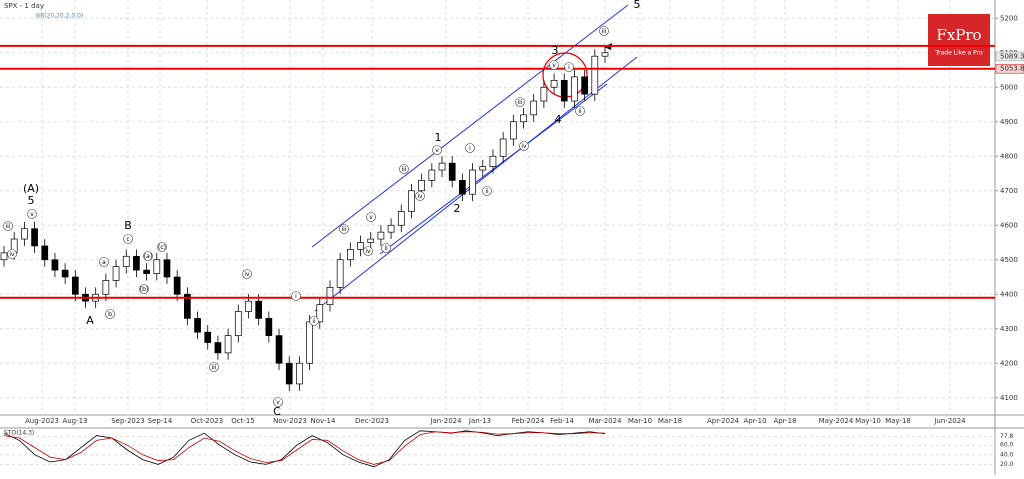  What do you see at coordinates (949, 421) in the screenshot?
I see `x-tick-label: Jun-2024` at bounding box center [949, 421].